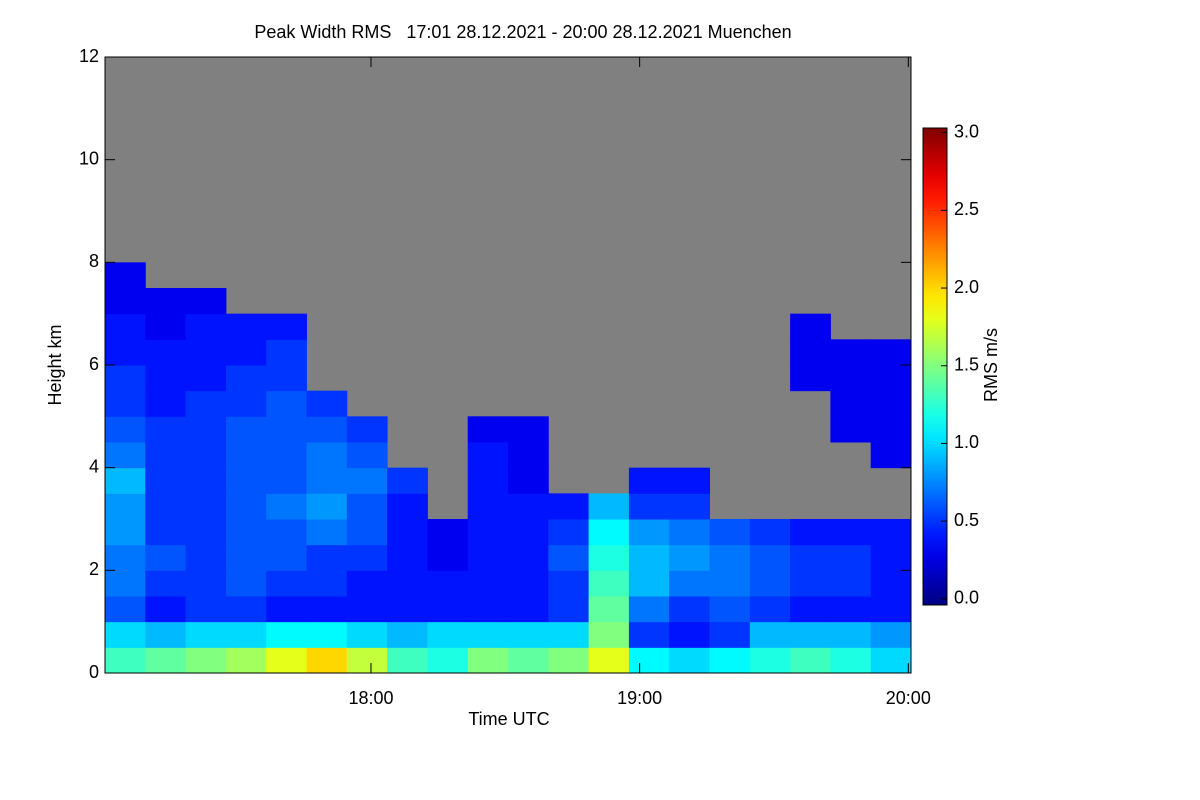  I want to click on x-axis-label: Time UTC, so click(508, 719).